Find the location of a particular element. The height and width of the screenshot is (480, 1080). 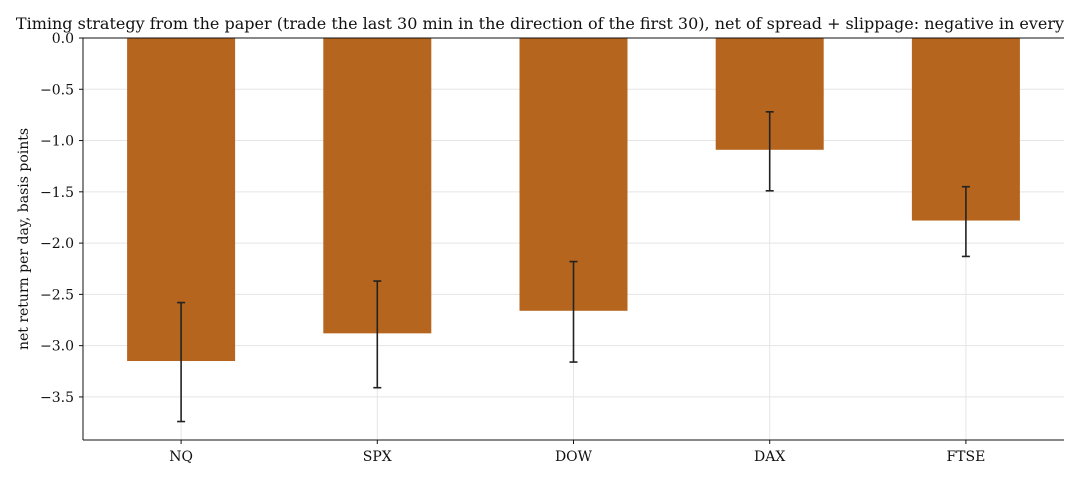

y-tick-label: 0.0 is located at coordinates (63, 39).